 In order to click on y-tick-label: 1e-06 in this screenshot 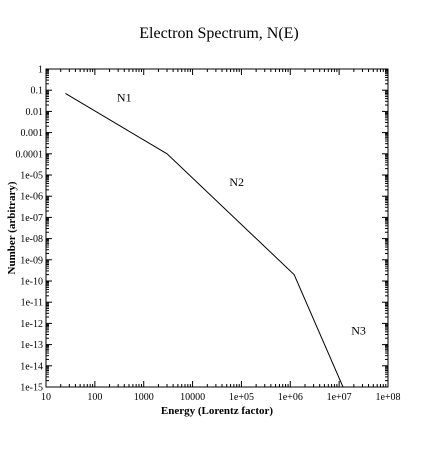, I will do `click(31, 197)`.